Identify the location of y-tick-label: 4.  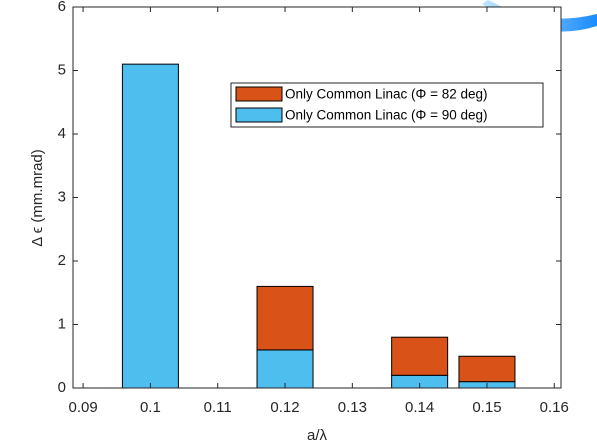
(62, 133).